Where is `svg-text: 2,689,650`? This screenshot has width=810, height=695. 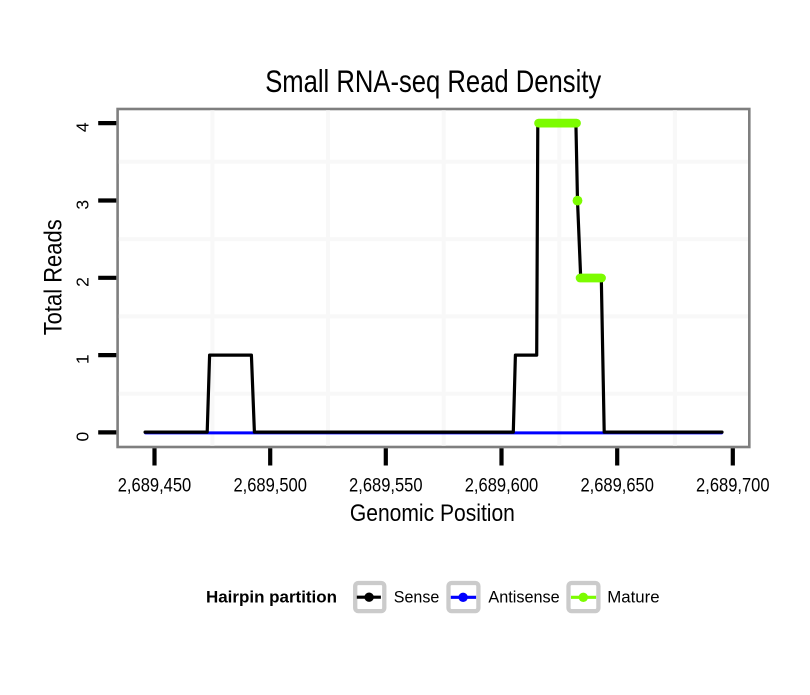 svg-text: 2,689,650 is located at coordinates (617, 485).